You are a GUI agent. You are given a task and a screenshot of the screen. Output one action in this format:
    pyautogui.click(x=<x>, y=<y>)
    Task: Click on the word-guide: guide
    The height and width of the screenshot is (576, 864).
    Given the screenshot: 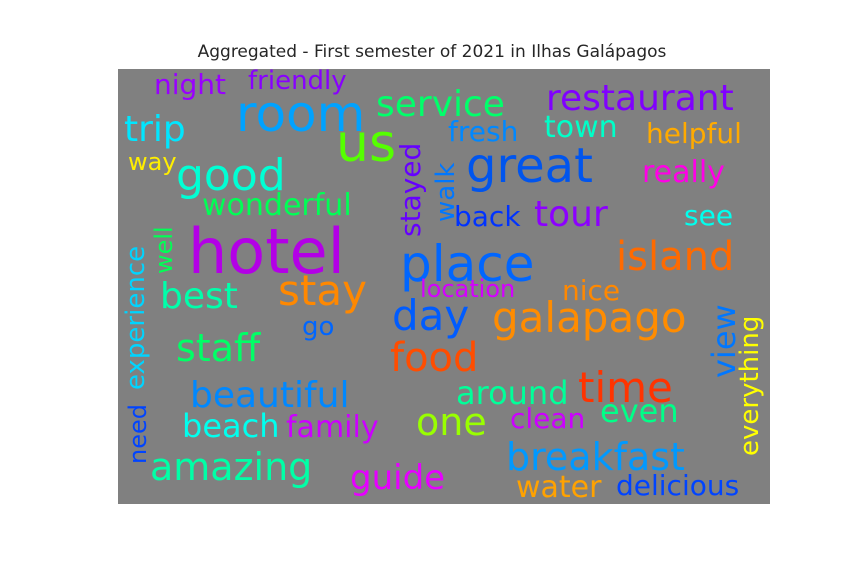 What is the action you would take?
    pyautogui.click(x=397, y=478)
    